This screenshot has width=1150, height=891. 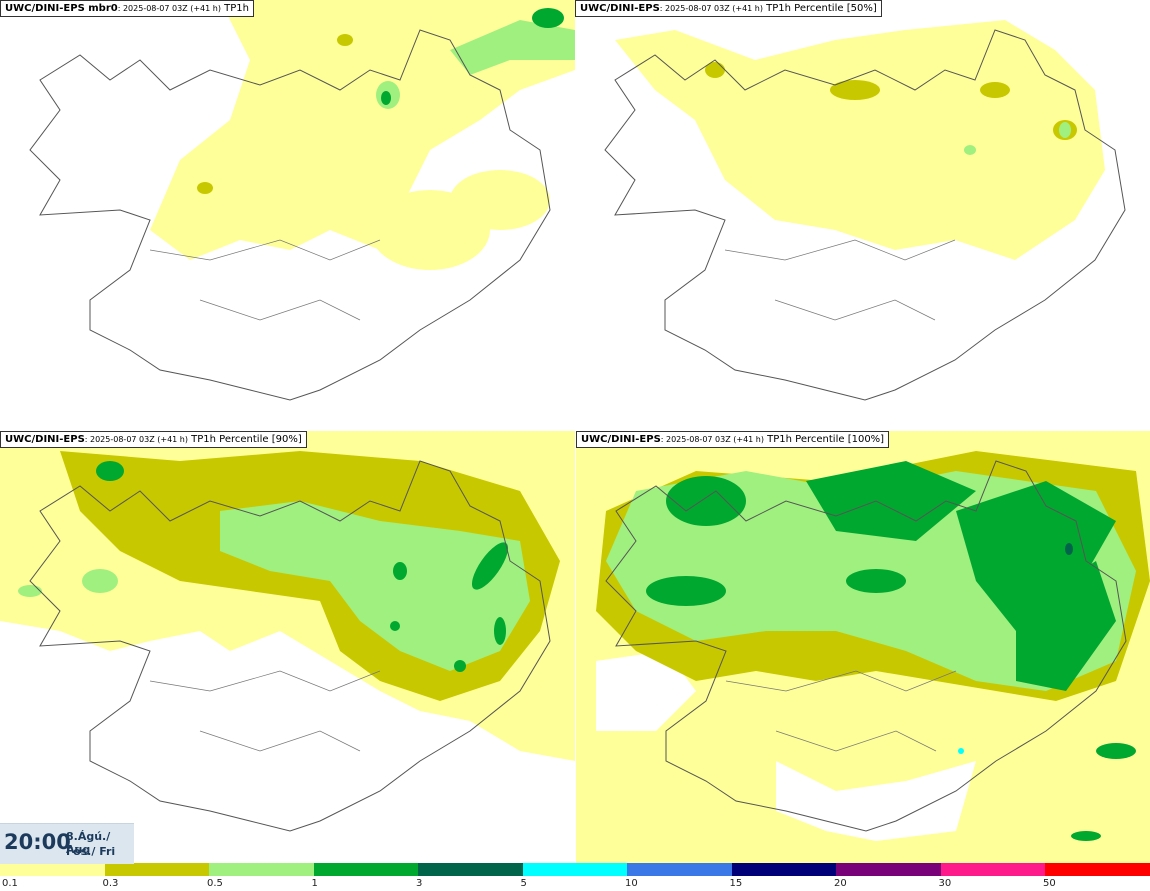 I want to click on legend-label: 50, so click(x=1049, y=883).